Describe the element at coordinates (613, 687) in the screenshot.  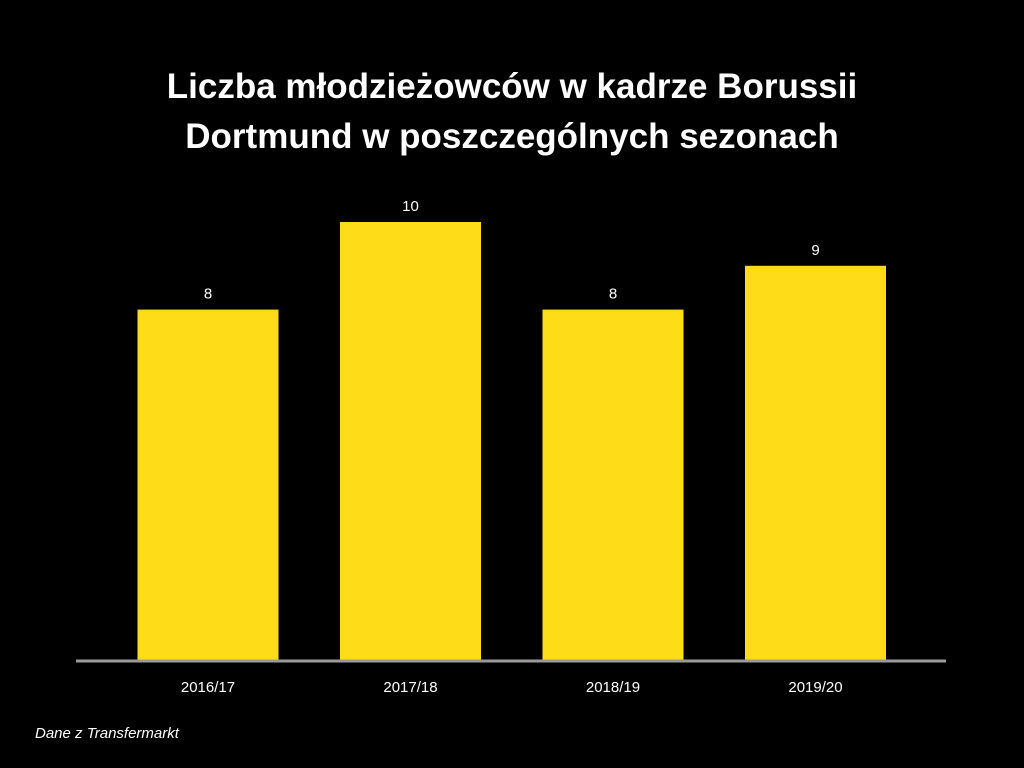
I see `x-tick-label-2018-19: 2018/19` at that location.